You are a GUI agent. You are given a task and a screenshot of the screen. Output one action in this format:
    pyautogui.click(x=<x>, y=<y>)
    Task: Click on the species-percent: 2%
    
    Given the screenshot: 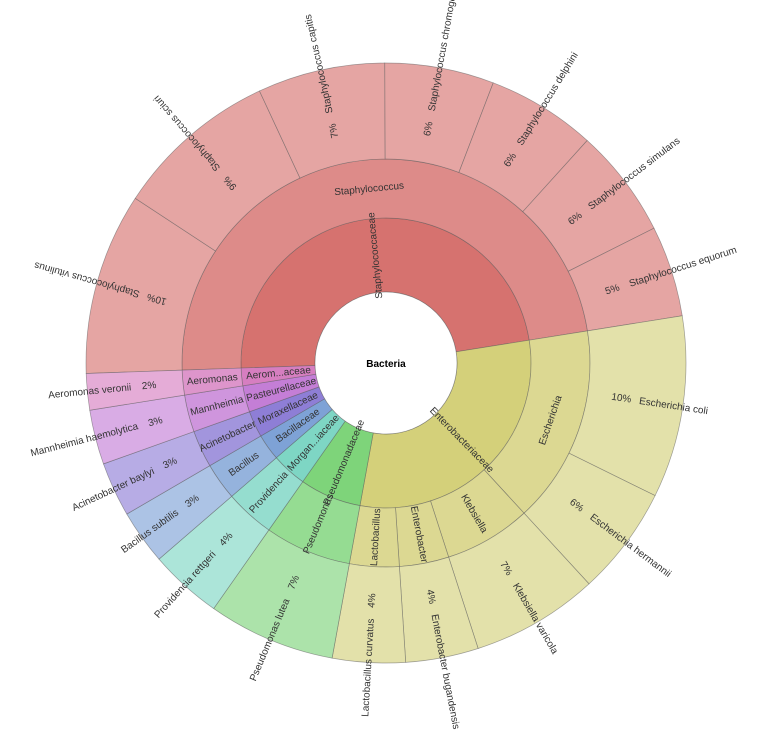 What is the action you would take?
    pyautogui.click(x=149, y=386)
    